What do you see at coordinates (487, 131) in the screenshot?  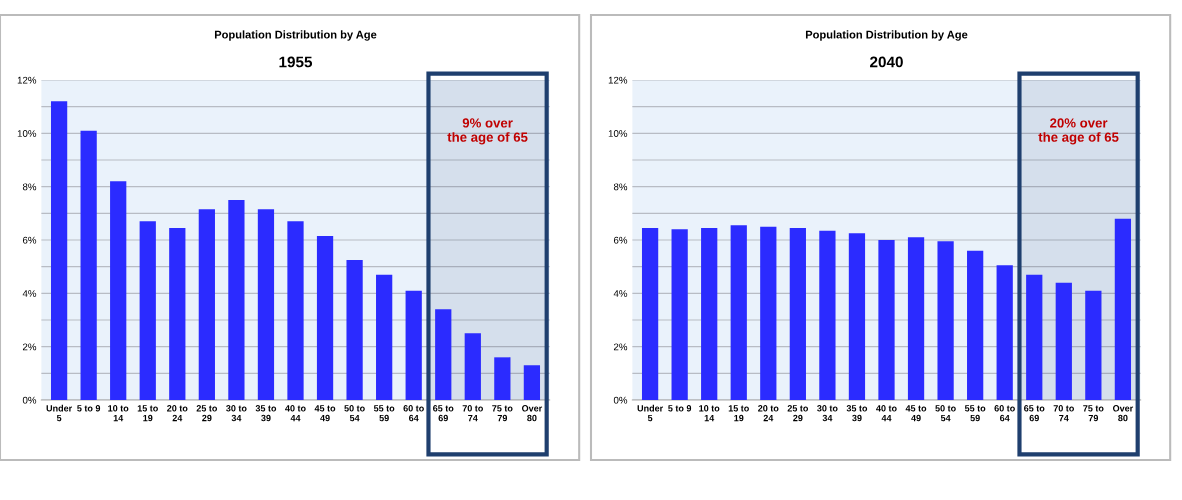 I see `band-label: 9% over the age of 65` at bounding box center [487, 131].